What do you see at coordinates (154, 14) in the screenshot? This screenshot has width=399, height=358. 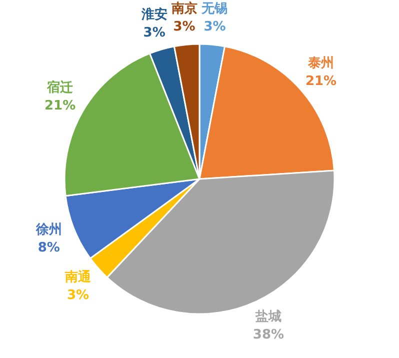 I see `slice-label: 淮安` at bounding box center [154, 14].